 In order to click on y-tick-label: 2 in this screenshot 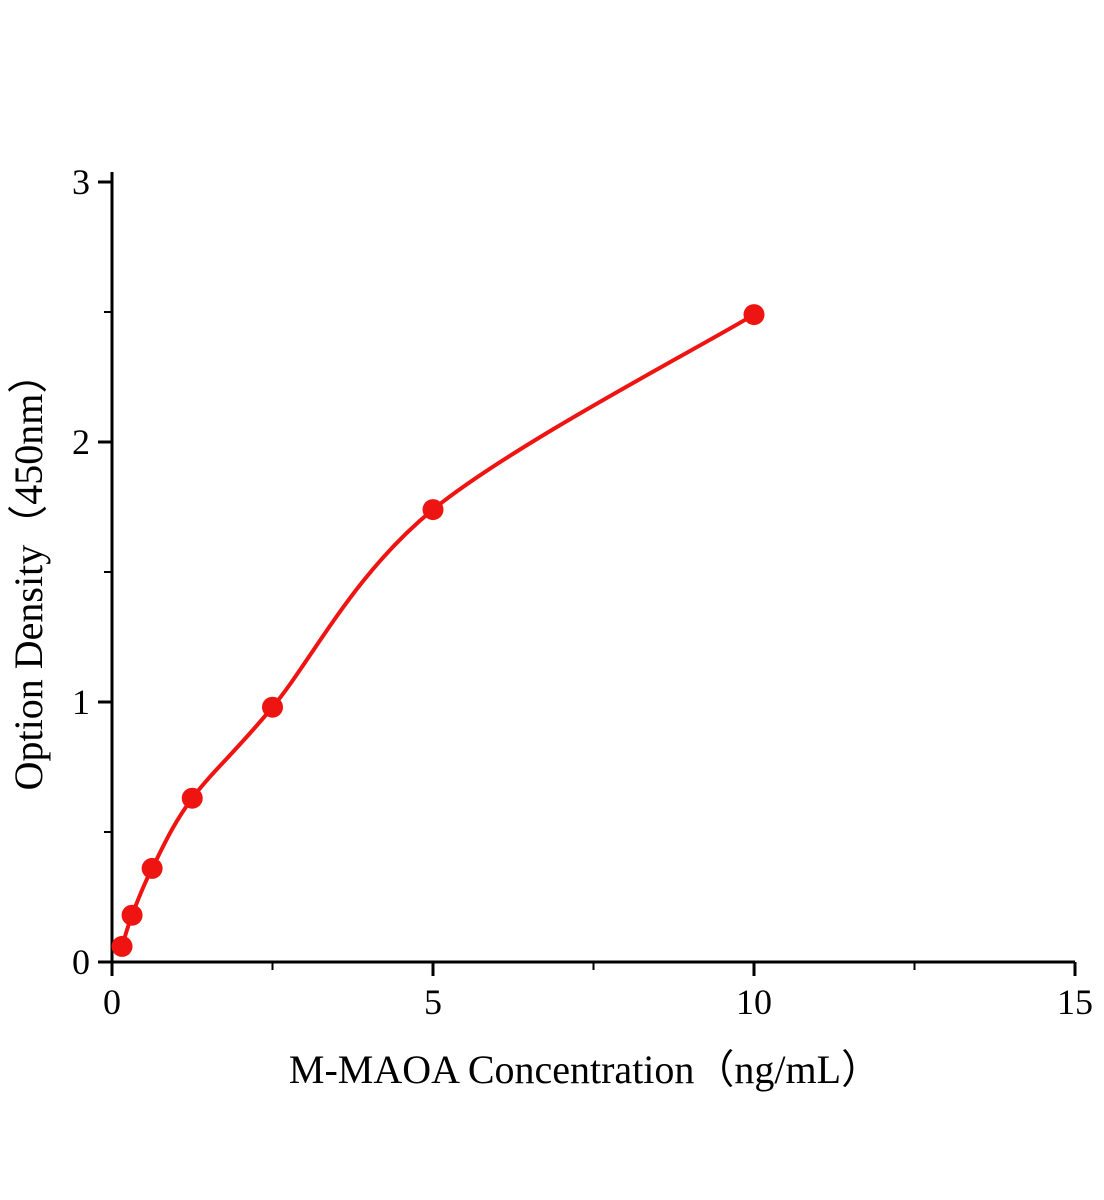, I will do `click(81, 442)`.